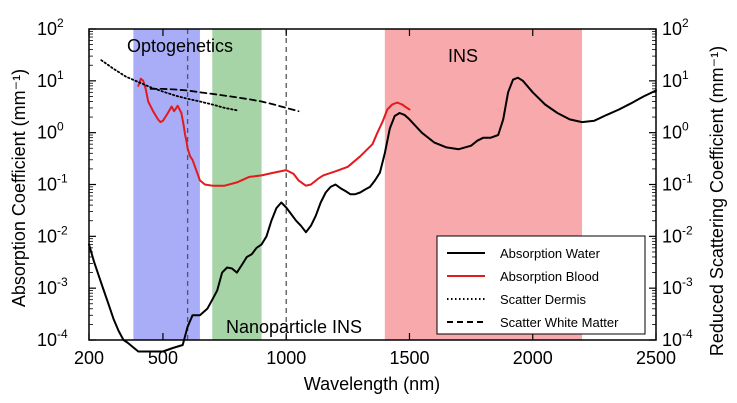 This screenshot has height=403, width=737. What do you see at coordinates (294, 327) in the screenshot?
I see `band-label-nanoparticle-ins: Nanoparticle INS` at bounding box center [294, 327].